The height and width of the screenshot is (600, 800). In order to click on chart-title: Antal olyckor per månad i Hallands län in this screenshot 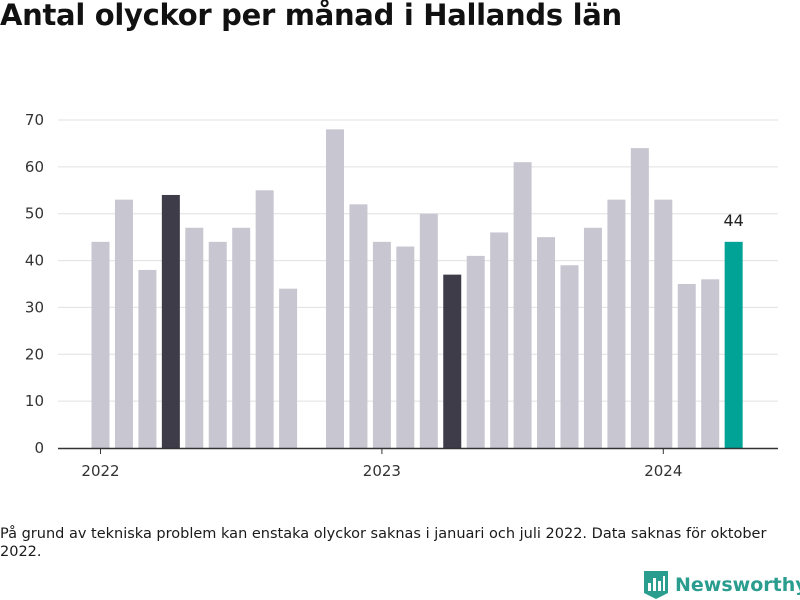, I will do `click(311, 16)`.